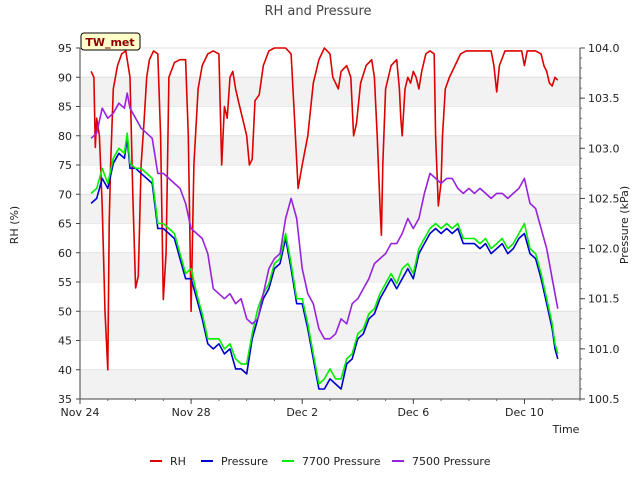  I want to click on left-axis-ticks: 35 40 45 50 55 60 65 70 75 80 85 90 95, so click(69, 224).